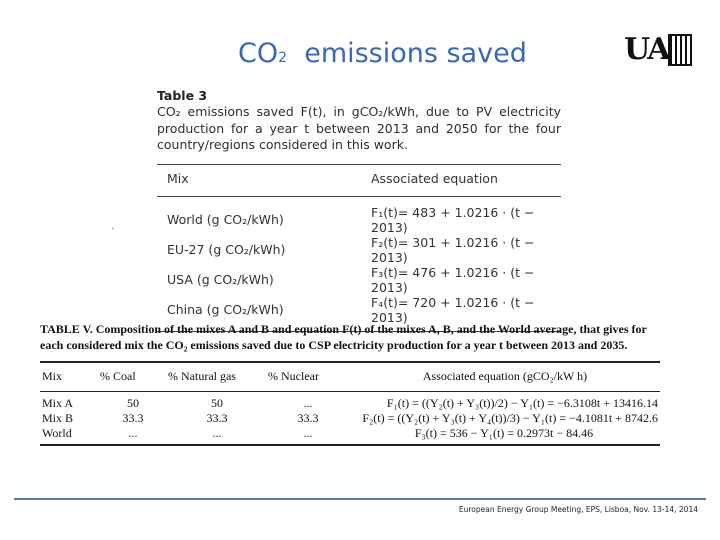 This screenshot has height=540, width=720. I want to click on table-3-equation-cell: F₄(t)= 720 + 1.0216 · (t − 2013), so click(453, 309).